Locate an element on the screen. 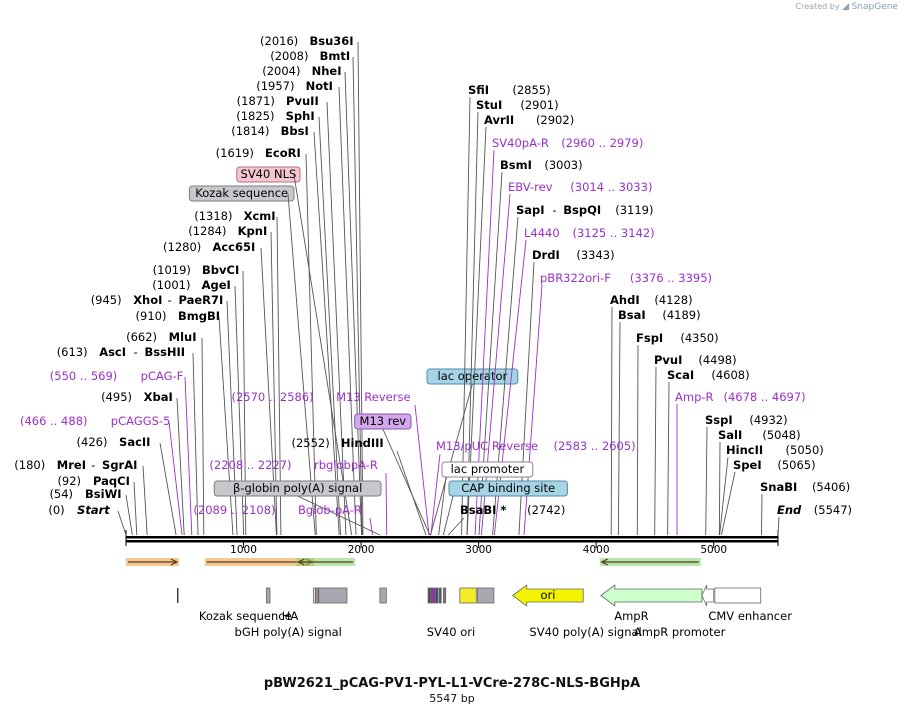  site-label-agei: AgeI is located at coordinates (216, 285).